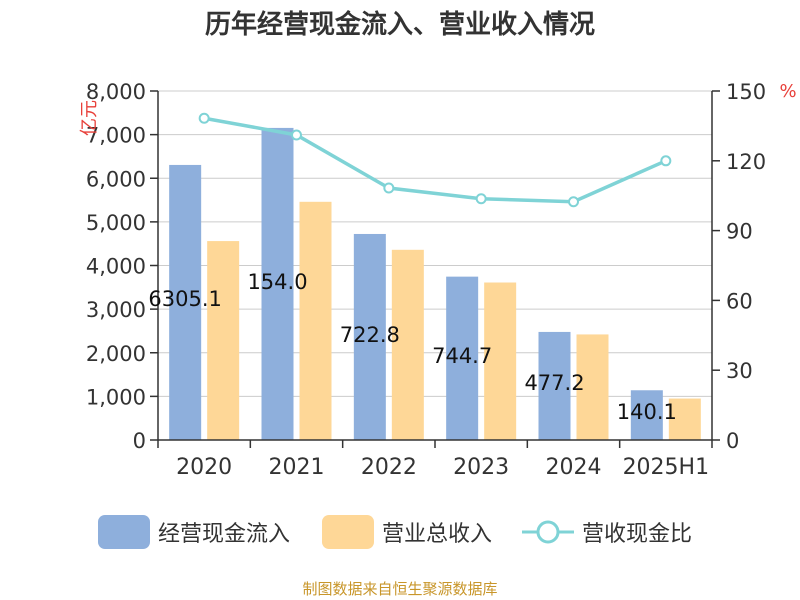  Describe the element at coordinates (184, 299) in the screenshot. I see `bar-data-label: 6305.1` at that location.